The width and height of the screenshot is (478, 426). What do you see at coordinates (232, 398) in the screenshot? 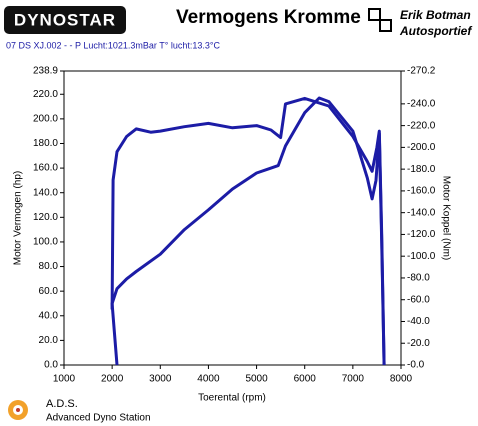
I see `x-axis-label: Toerental (rpm)` at bounding box center [232, 398].